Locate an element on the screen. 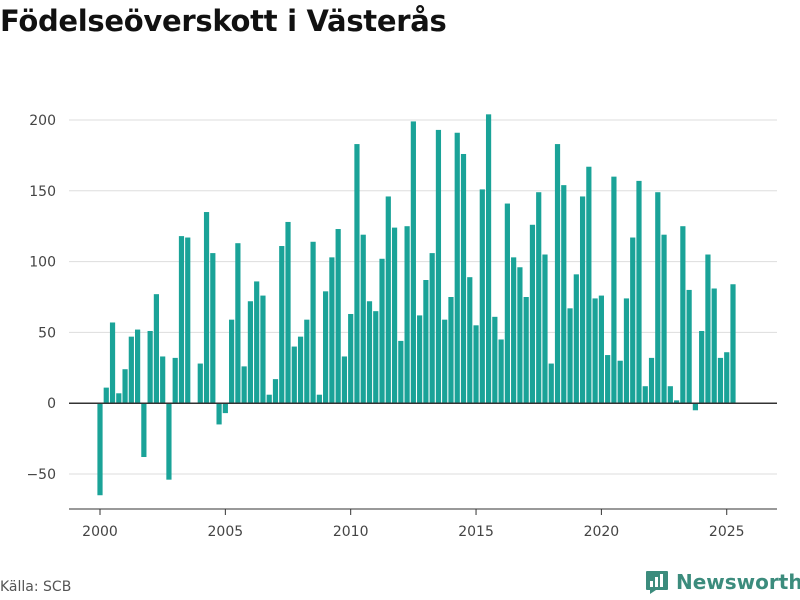 The image size is (800, 600). x-tick-label: 2020 is located at coordinates (602, 532).